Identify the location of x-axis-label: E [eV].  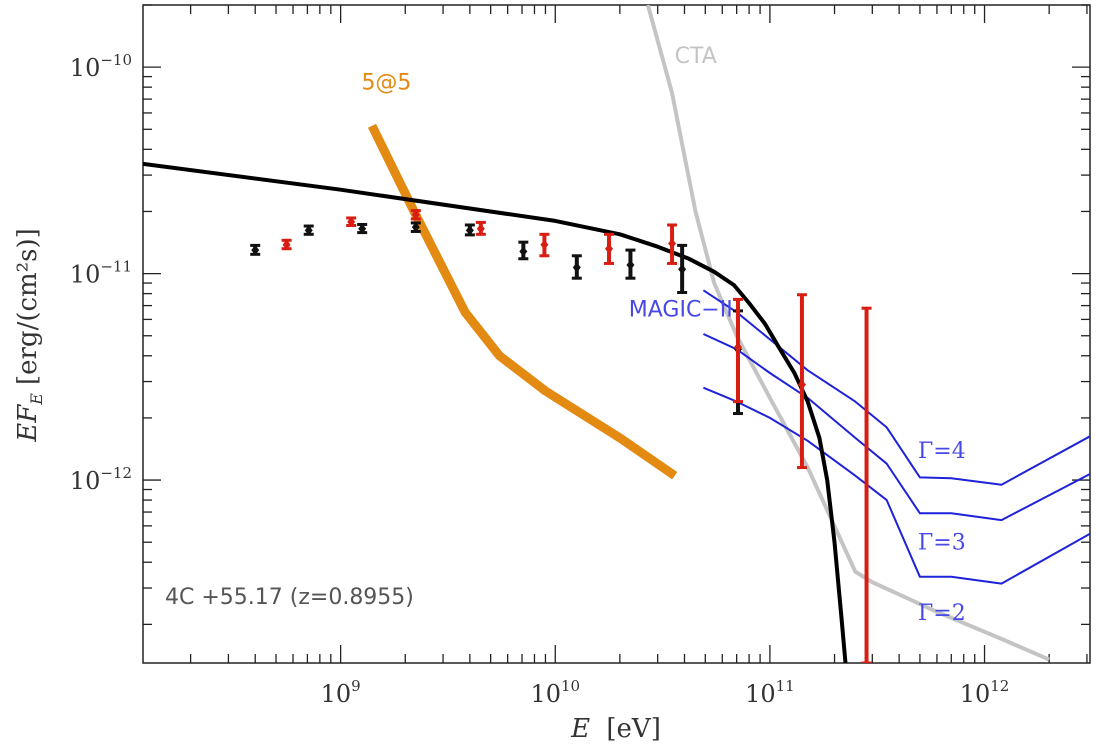
(615, 729).